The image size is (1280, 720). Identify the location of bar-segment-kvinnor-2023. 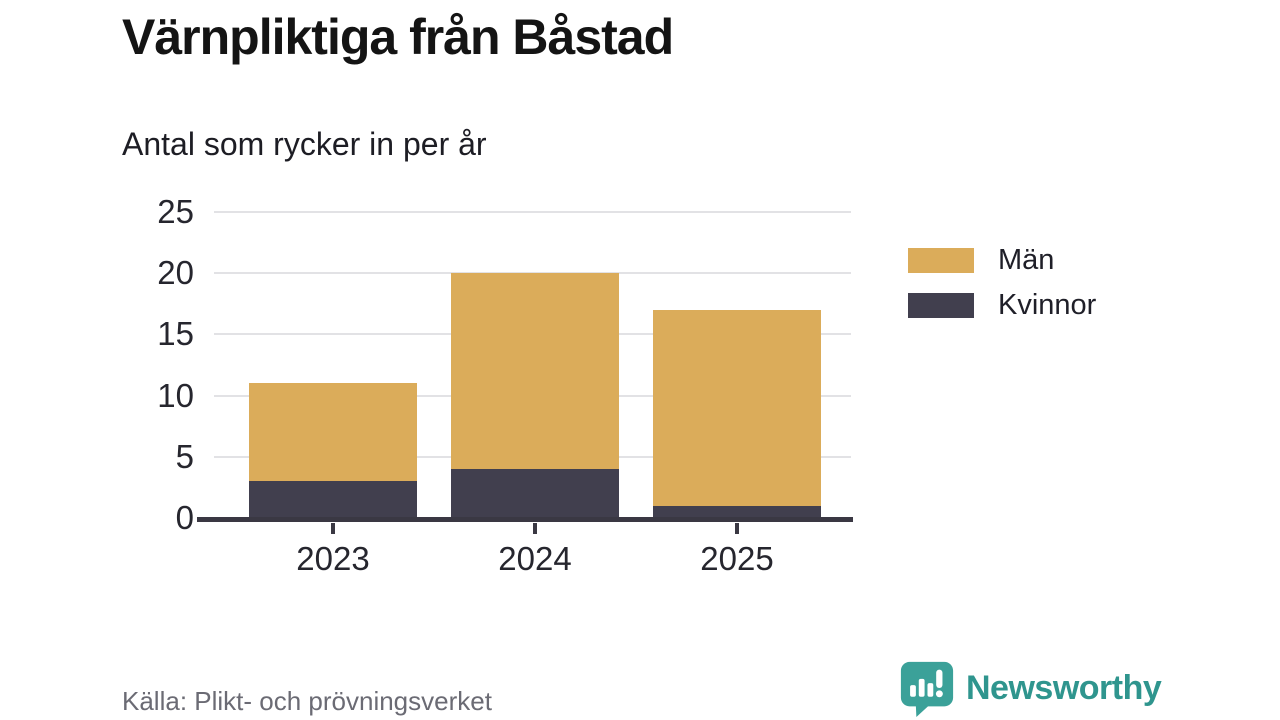
(333, 499).